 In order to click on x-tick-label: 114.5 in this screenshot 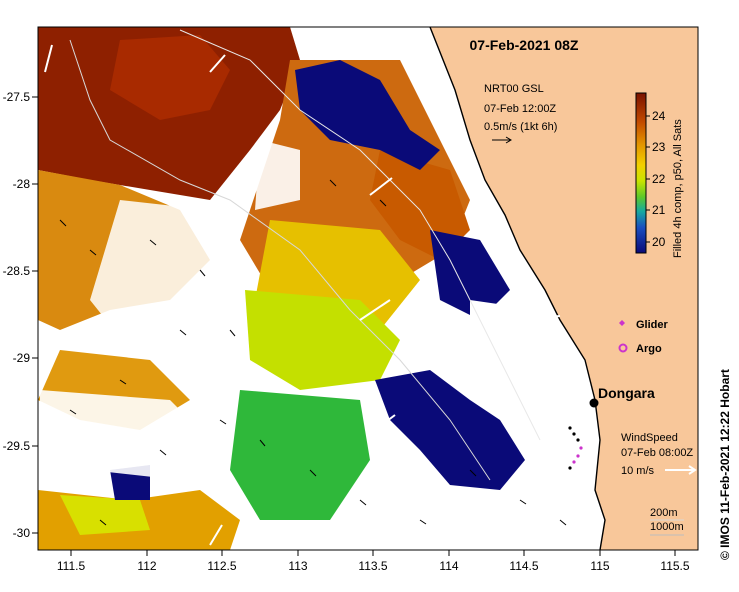, I will do `click(523, 566)`.